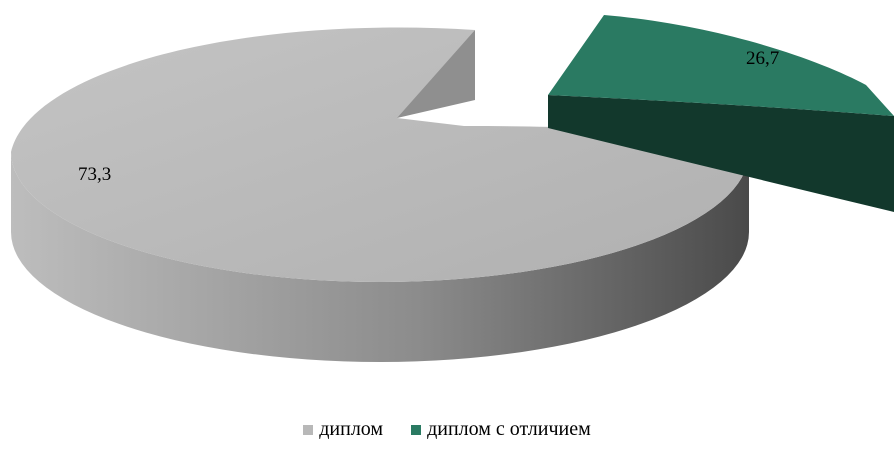 The height and width of the screenshot is (458, 894). What do you see at coordinates (416, 429) in the screenshot?
I see `legend-swatch-diplom-s-otlichiem` at bounding box center [416, 429].